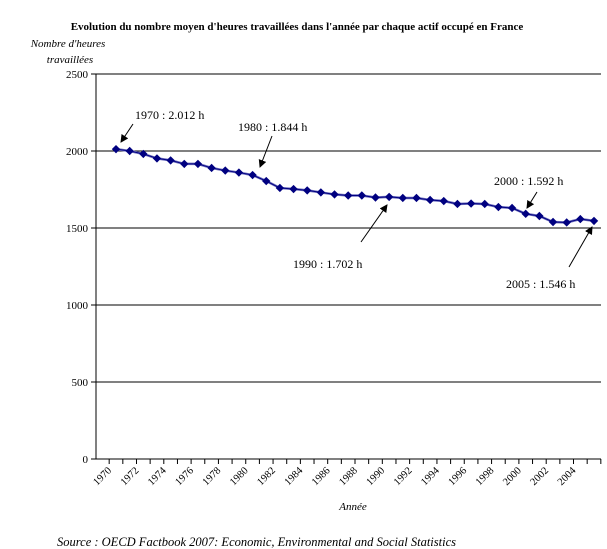 This screenshot has width=607, height=549. What do you see at coordinates (327, 264) in the screenshot?
I see `annotation-label: 1990 : 1.702 h` at bounding box center [327, 264].